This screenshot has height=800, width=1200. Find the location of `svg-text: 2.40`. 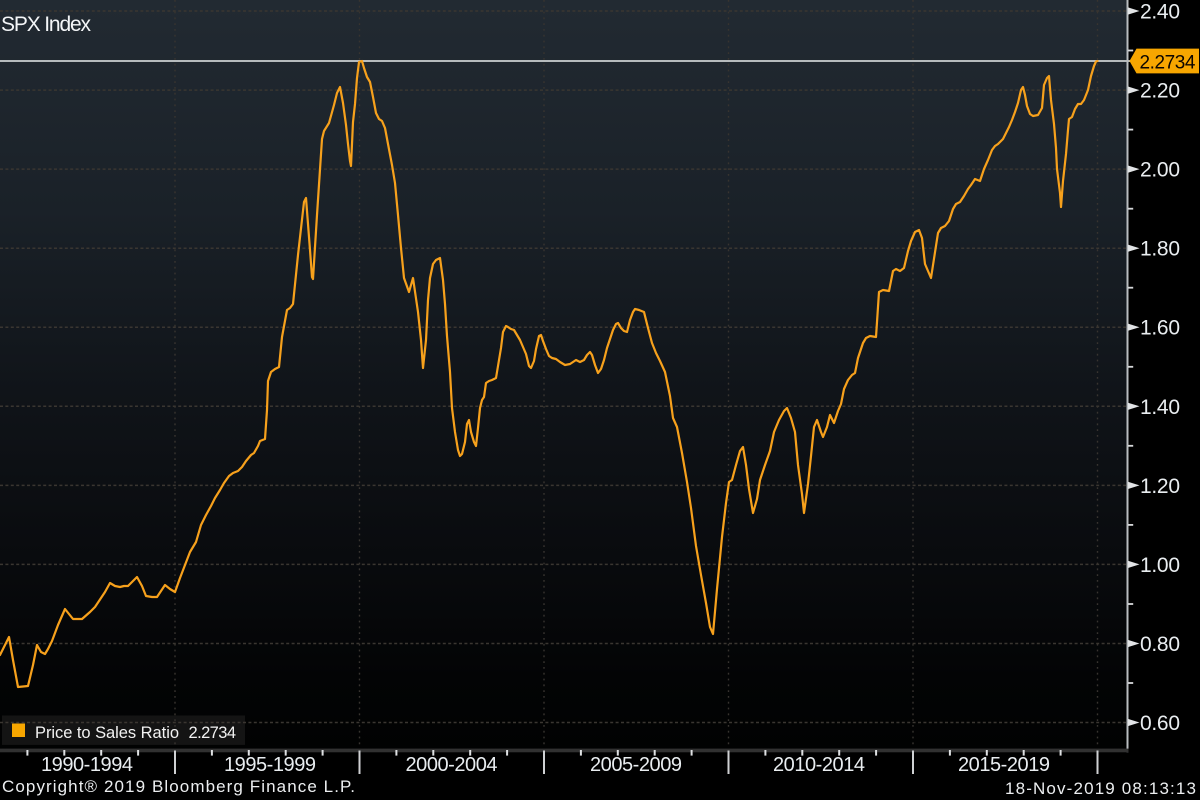

svg-text: 2.40 is located at coordinates (1160, 12).